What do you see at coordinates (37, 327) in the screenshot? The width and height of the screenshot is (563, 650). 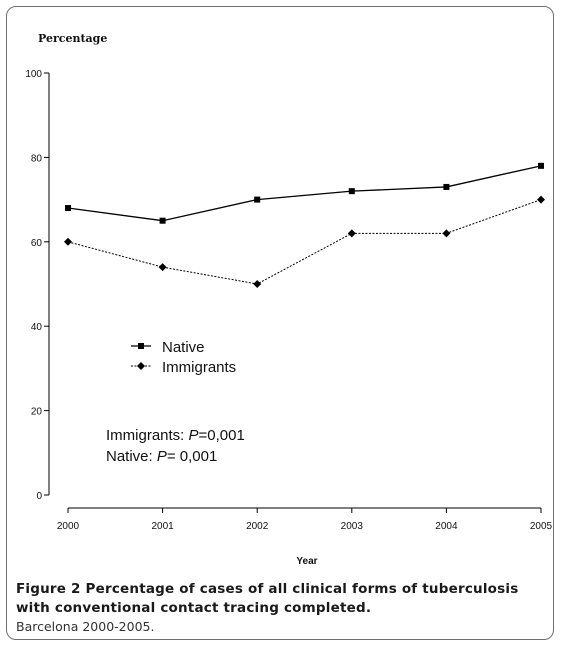 I see `y-tick-label: 40` at bounding box center [37, 327].